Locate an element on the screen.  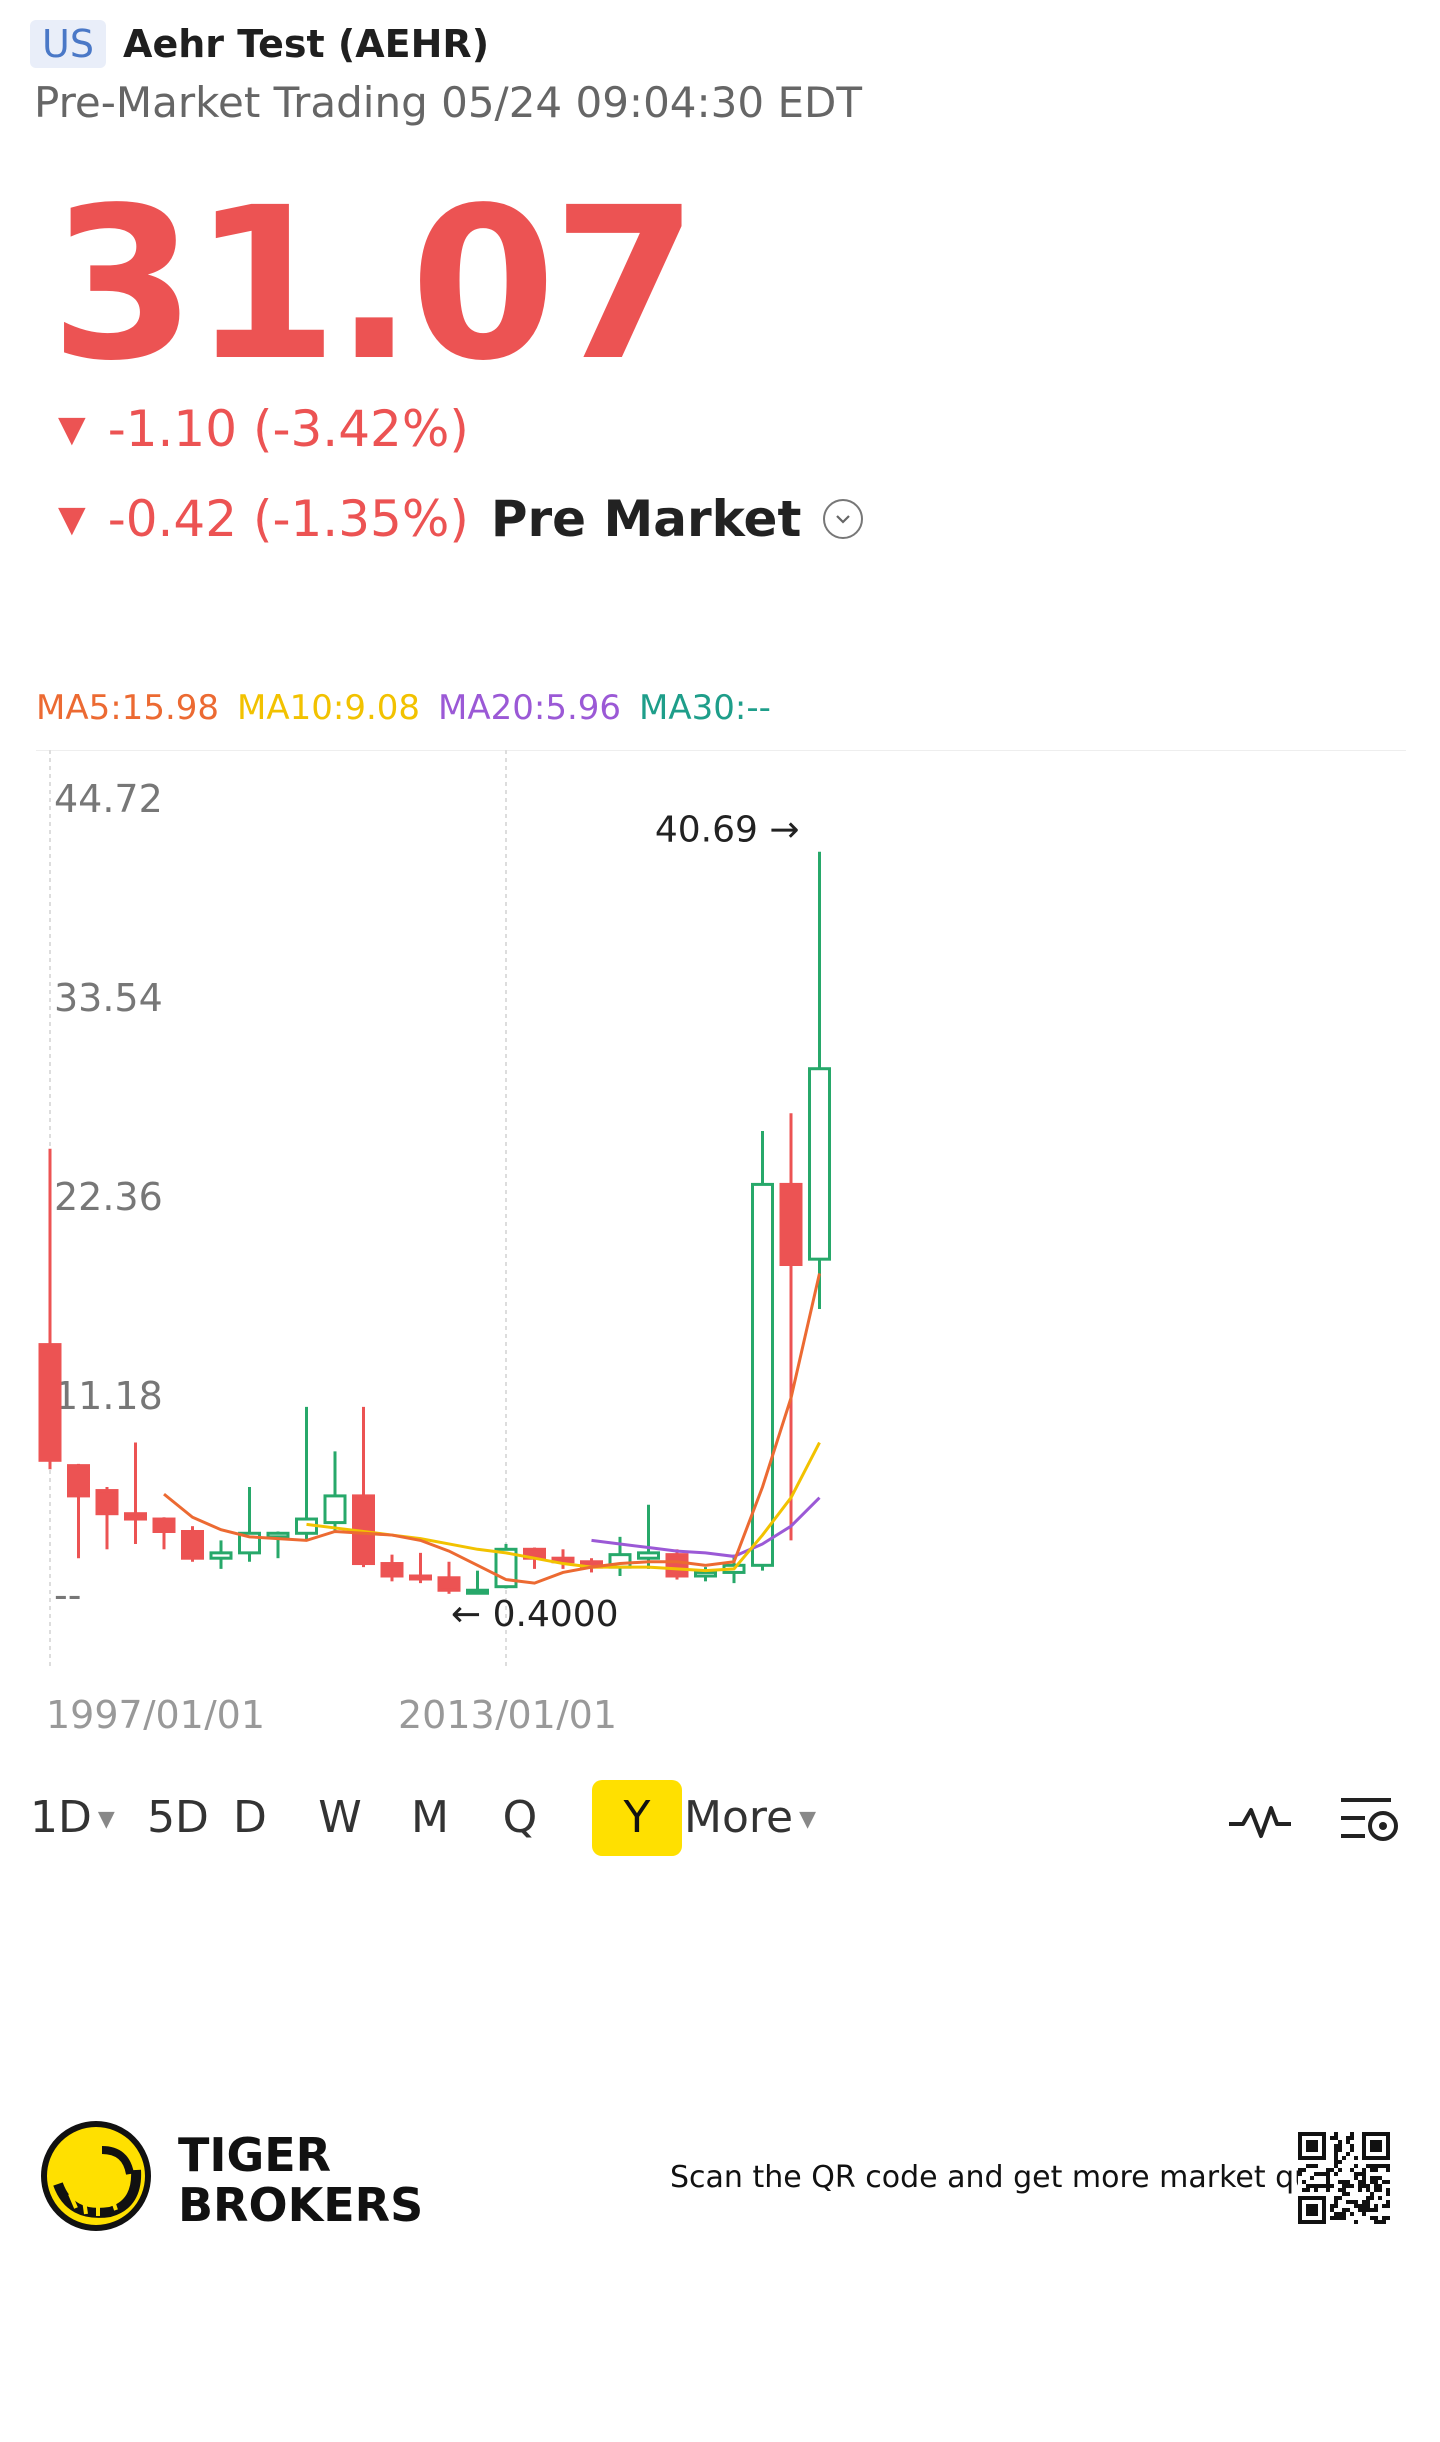
ma-legend: MA5:15.98 MA10:9.08 MA20:5.96 MA30:-- is located at coordinates (403, 708).